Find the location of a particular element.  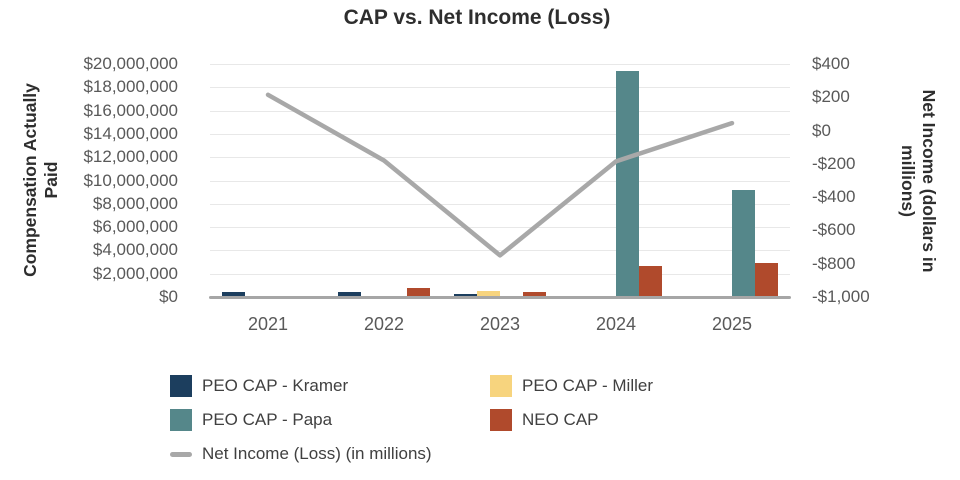

left-axis-tick-label: $6,000,000 is located at coordinates (135, 227).